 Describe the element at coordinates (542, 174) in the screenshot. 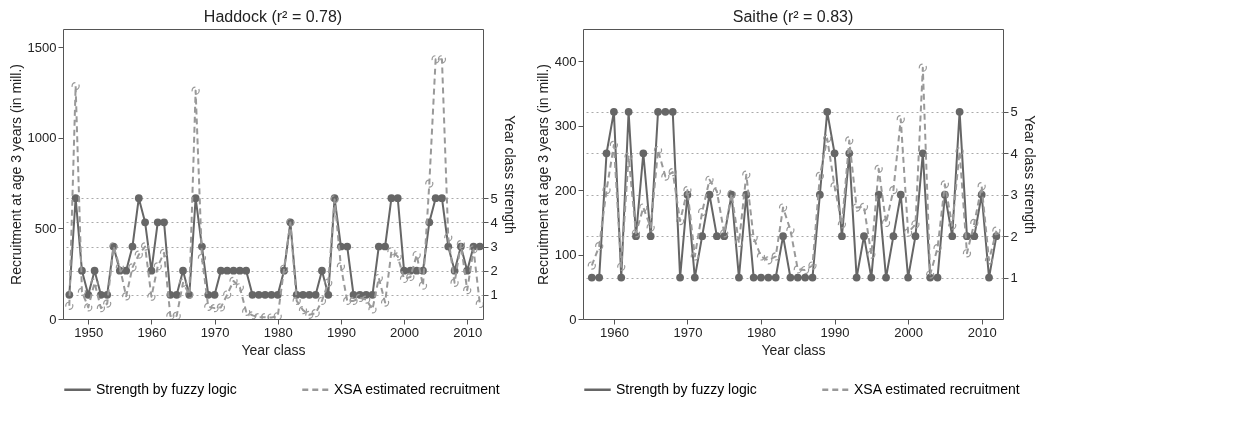

I see `y-axis-title: Recruitment at age 3 years (in mill.)` at that location.